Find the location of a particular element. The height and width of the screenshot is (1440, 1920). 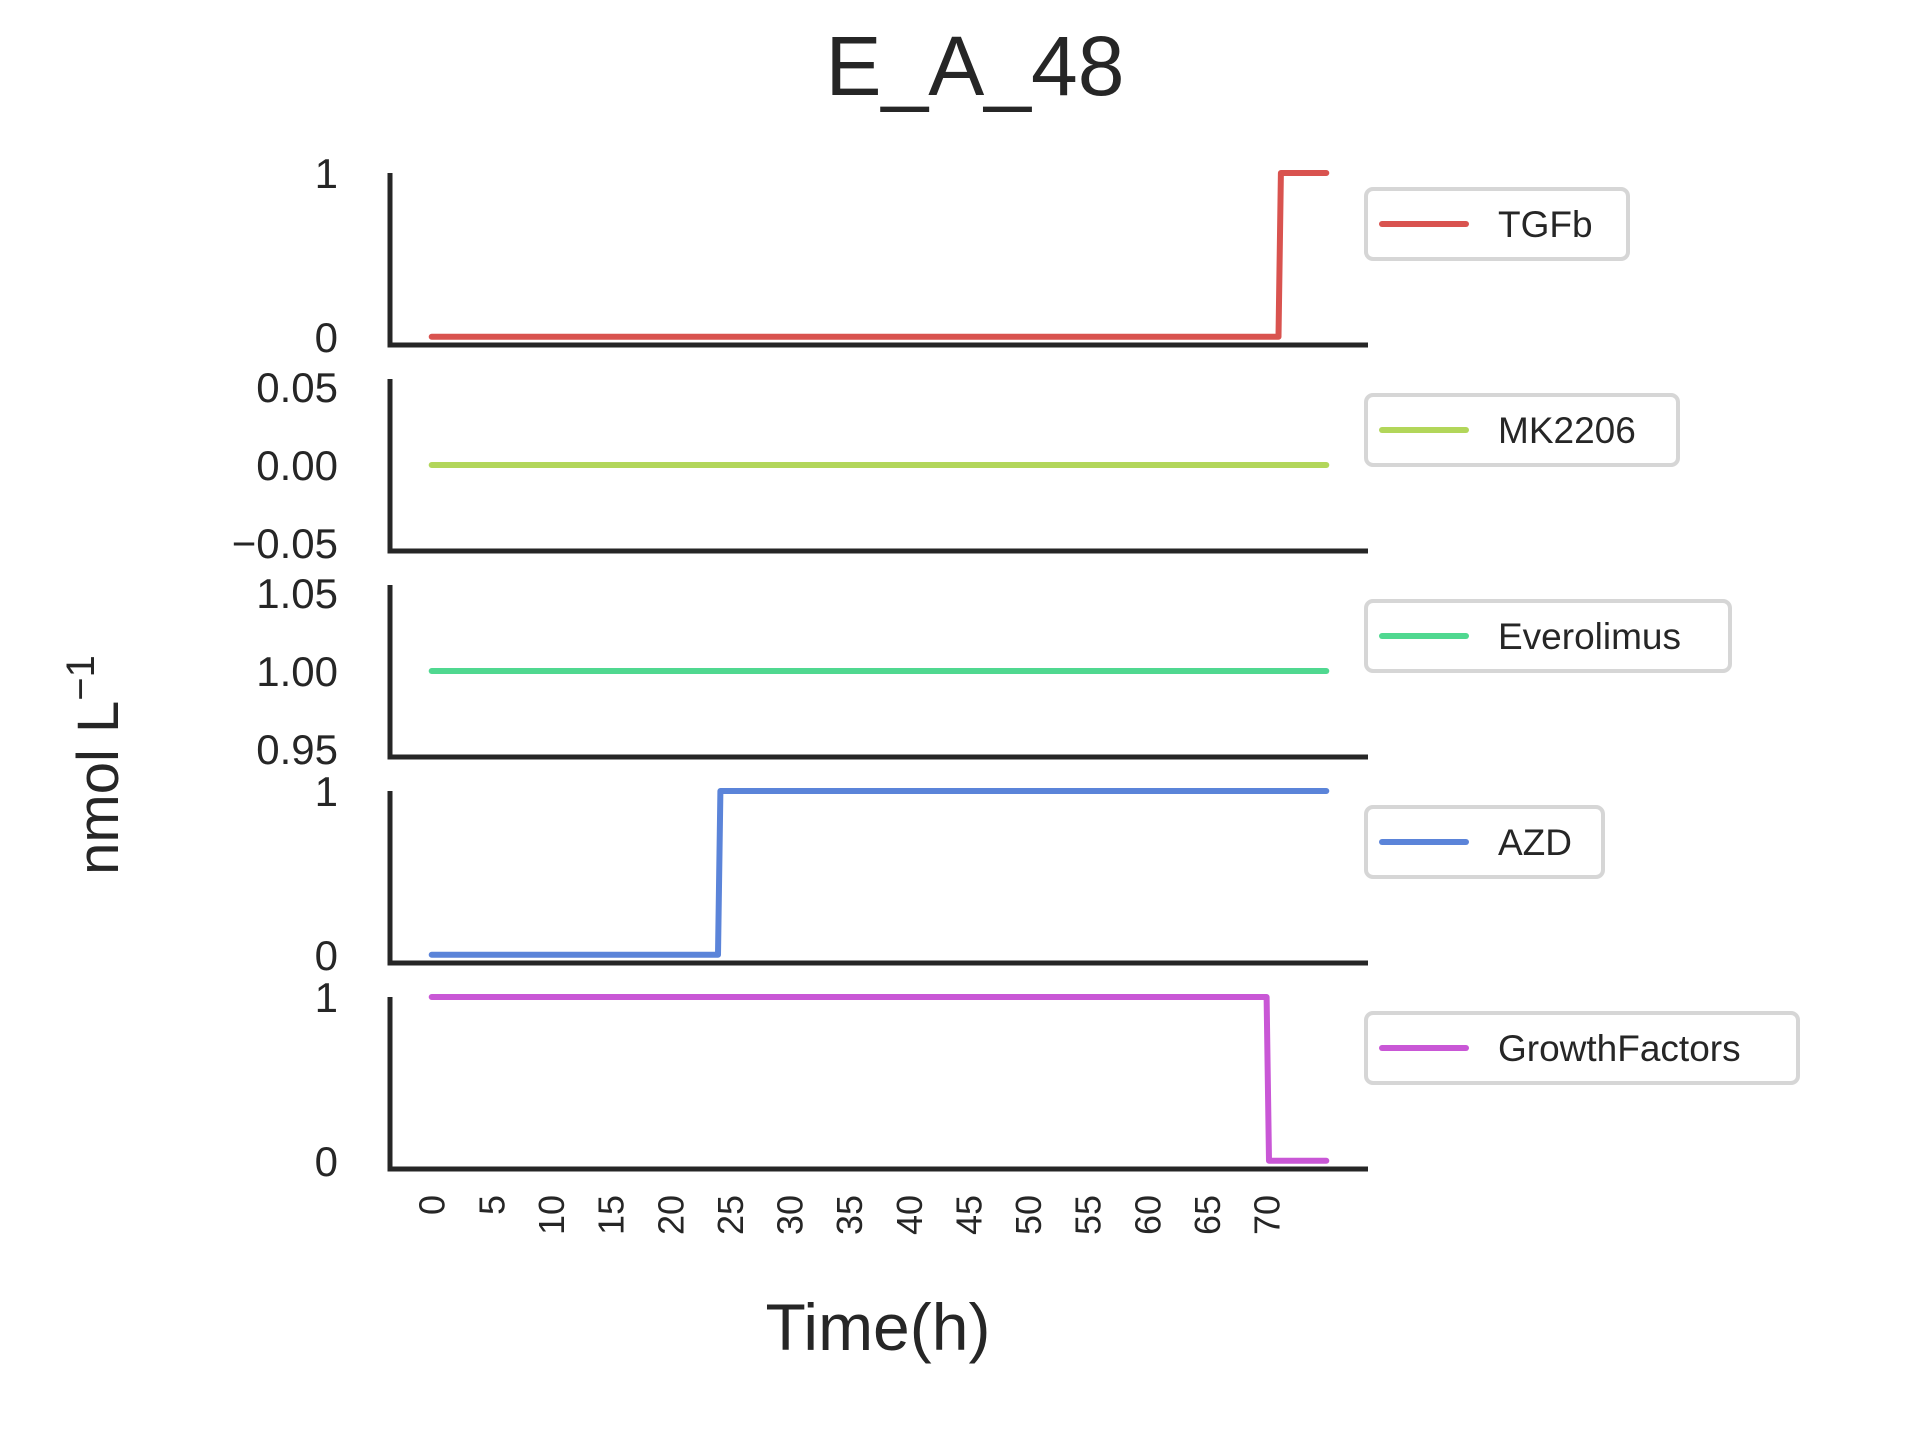

panel-azd: 1 0 AZD is located at coordinates (960, 873).